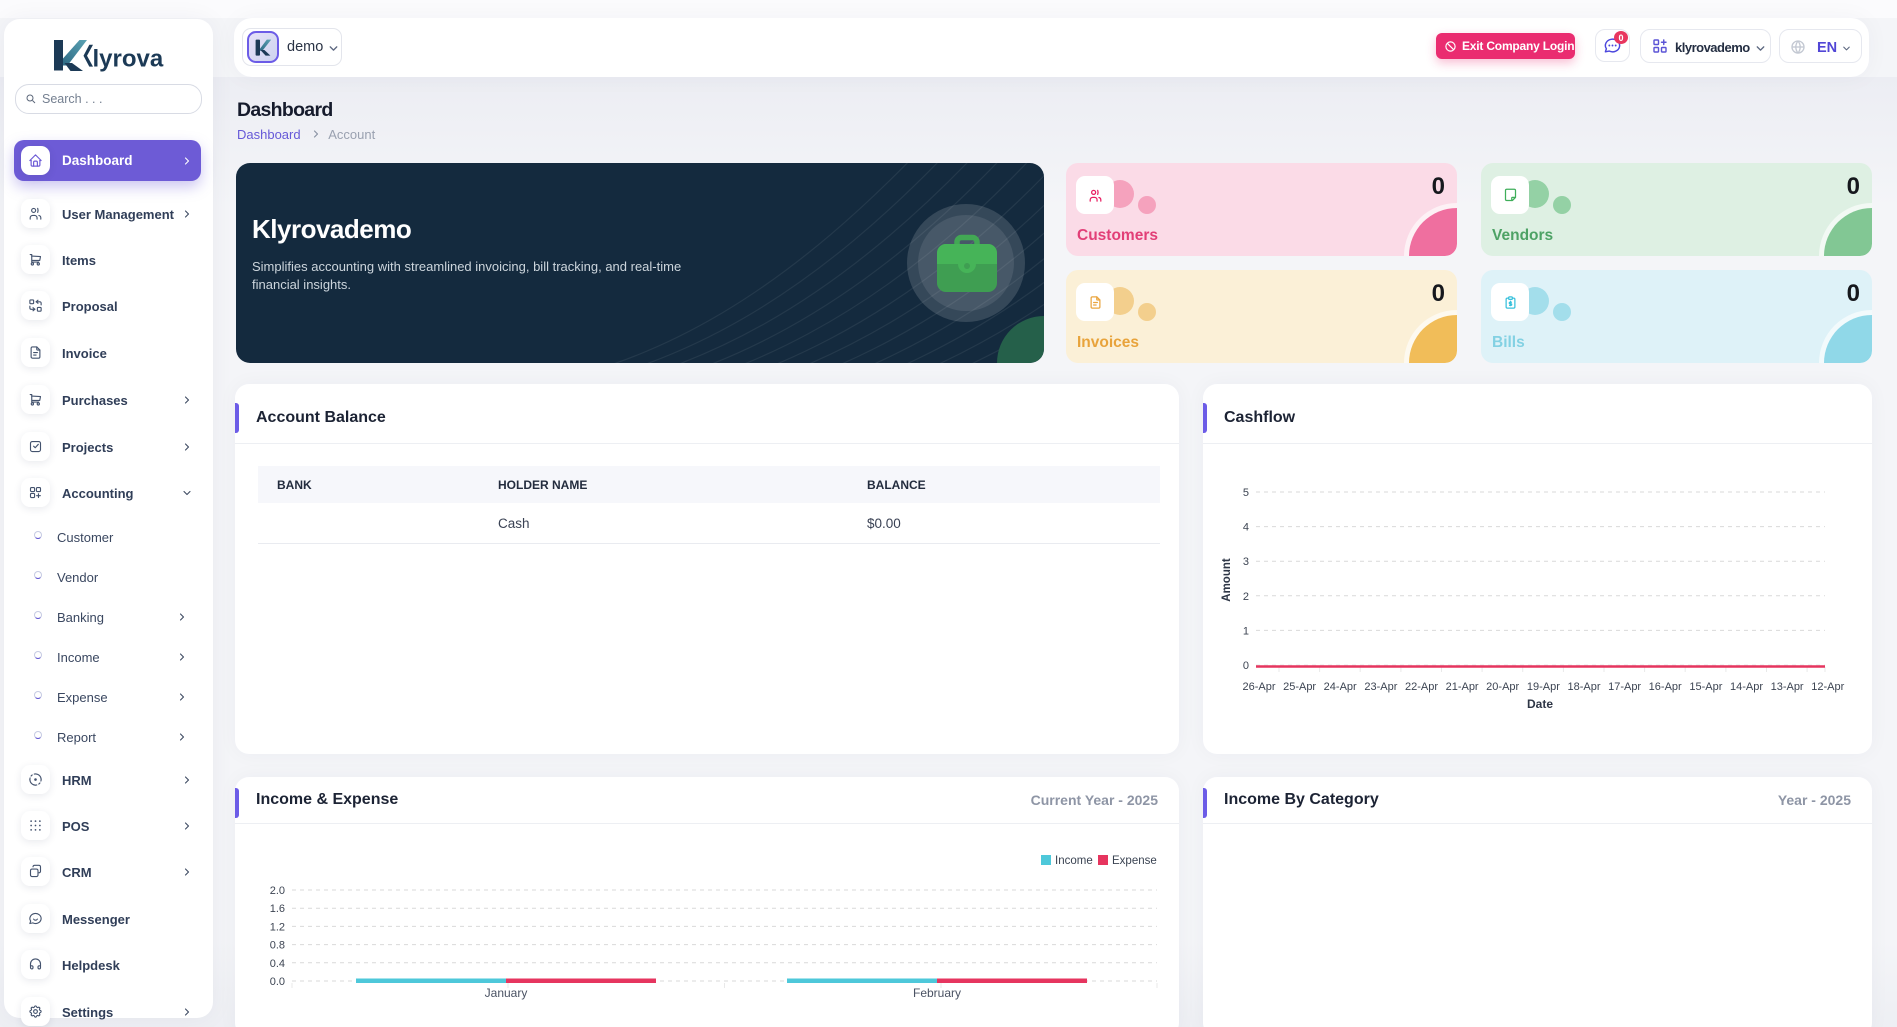 Image resolution: width=1897 pixels, height=1027 pixels. I want to click on svg-text: February, so click(937, 993).